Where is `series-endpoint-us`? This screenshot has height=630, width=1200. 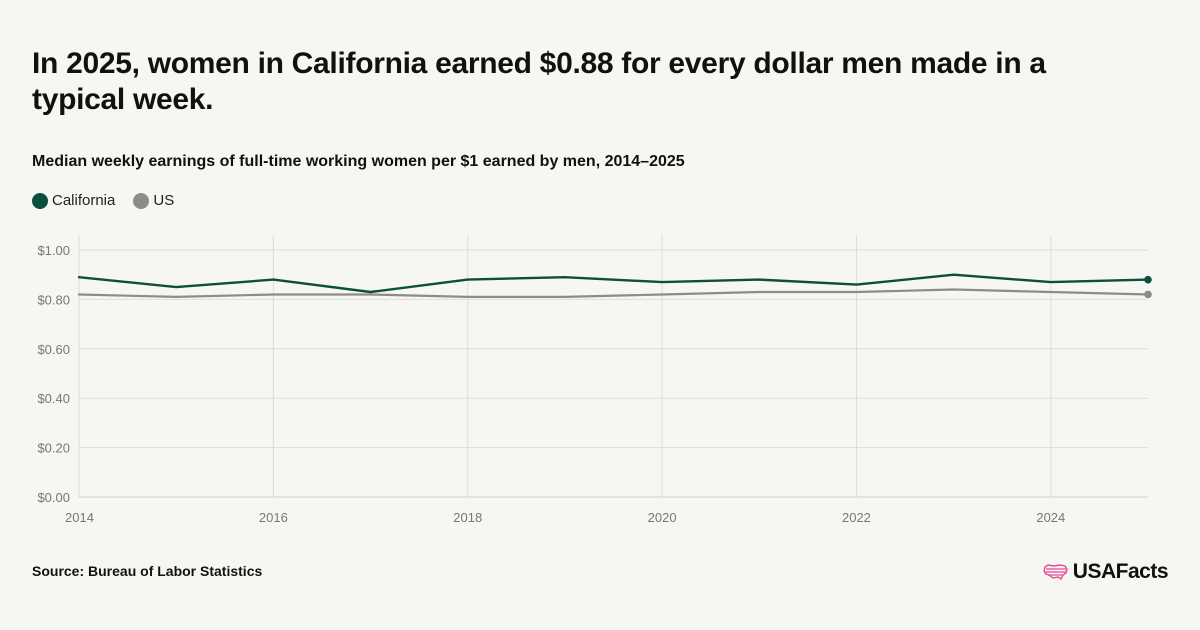 series-endpoint-us is located at coordinates (1148, 294).